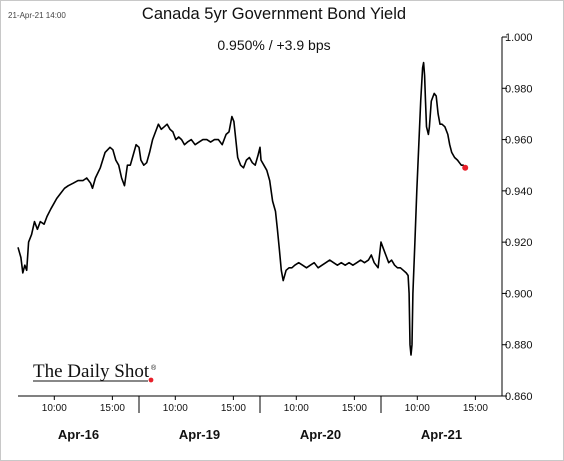 The width and height of the screenshot is (564, 461). What do you see at coordinates (519, 346) in the screenshot?
I see `y-tick-label: 0.880` at bounding box center [519, 346].